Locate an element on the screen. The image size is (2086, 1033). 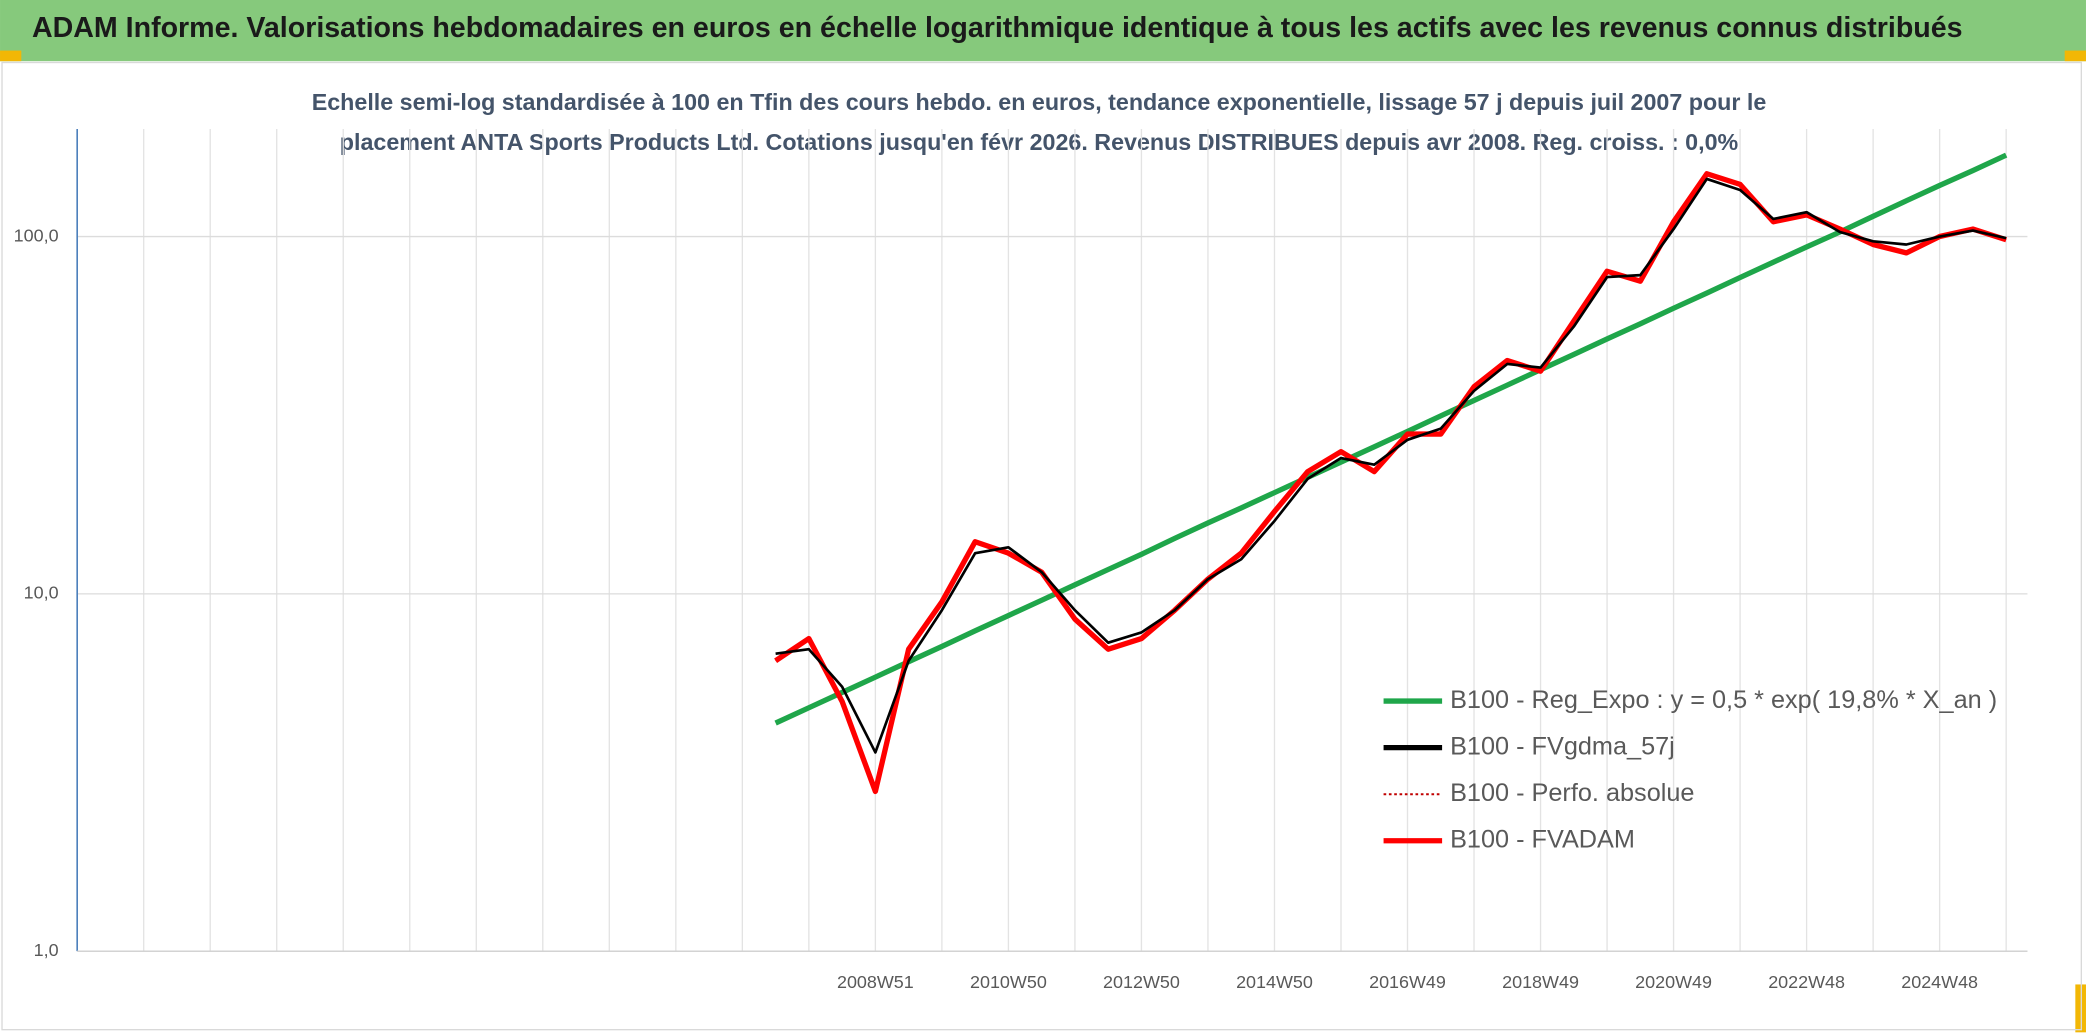
header-band is located at coordinates (1043, 31).